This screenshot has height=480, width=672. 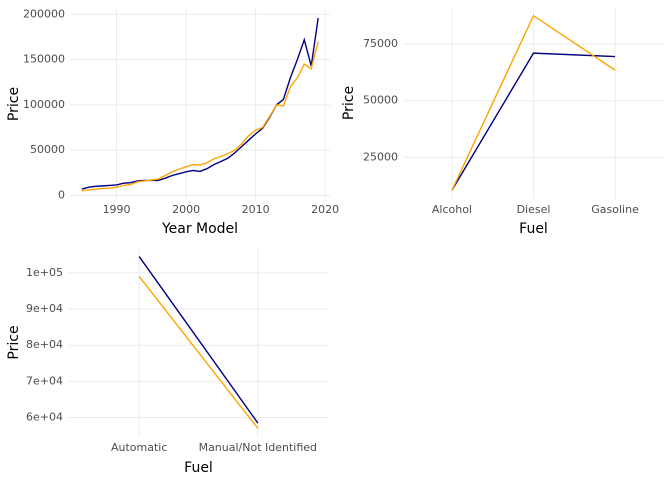 What do you see at coordinates (534, 209) in the screenshot?
I see `x-tick-label: Diesel` at bounding box center [534, 209].